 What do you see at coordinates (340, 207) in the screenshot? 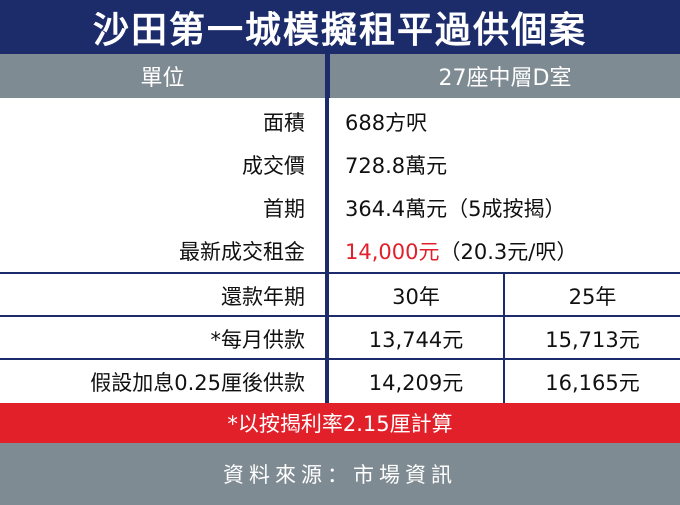
I see `table-row-downpayment: 首期 364.4萬元（5成按揭）` at bounding box center [340, 207].